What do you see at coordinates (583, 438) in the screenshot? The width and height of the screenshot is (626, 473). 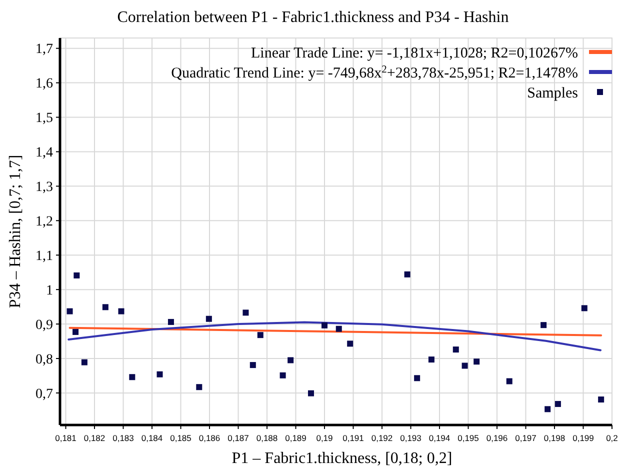 I see `x-tick-label: 0,199` at bounding box center [583, 438].